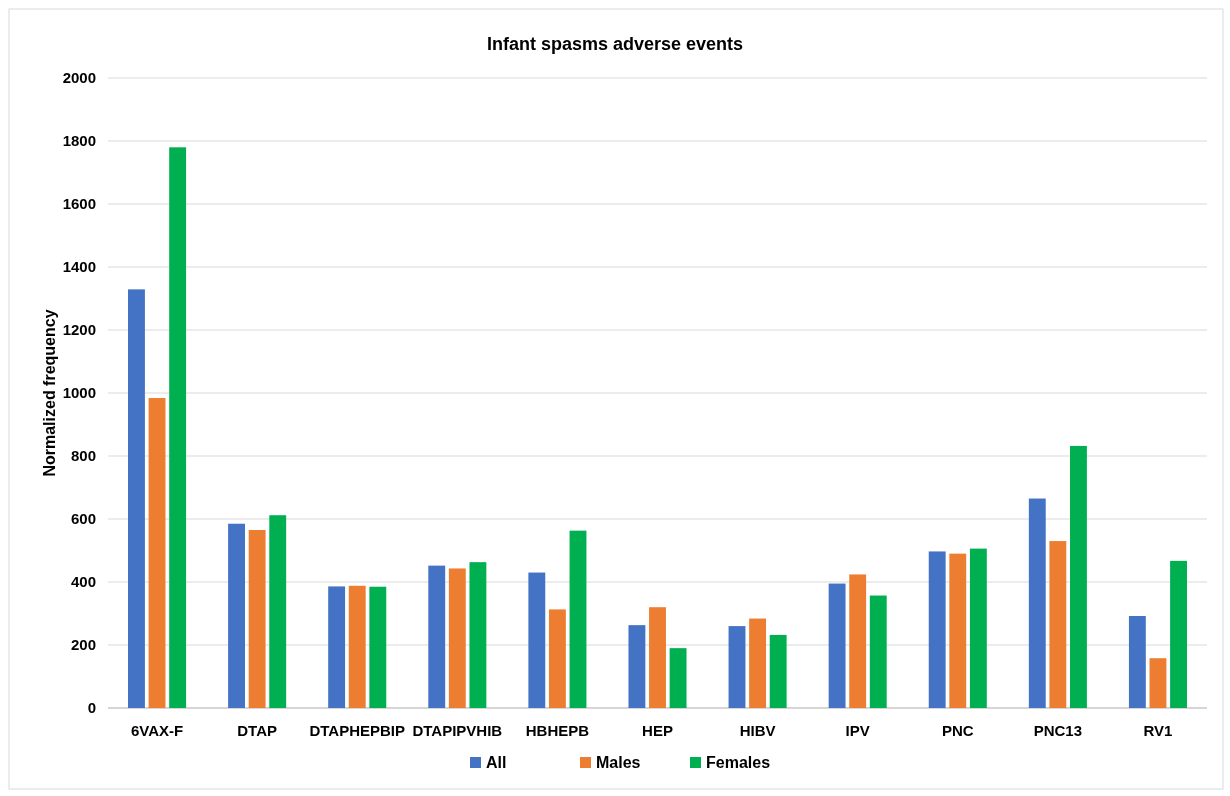  Describe the element at coordinates (79, 267) in the screenshot. I see `y-tick-label: 1400` at that location.